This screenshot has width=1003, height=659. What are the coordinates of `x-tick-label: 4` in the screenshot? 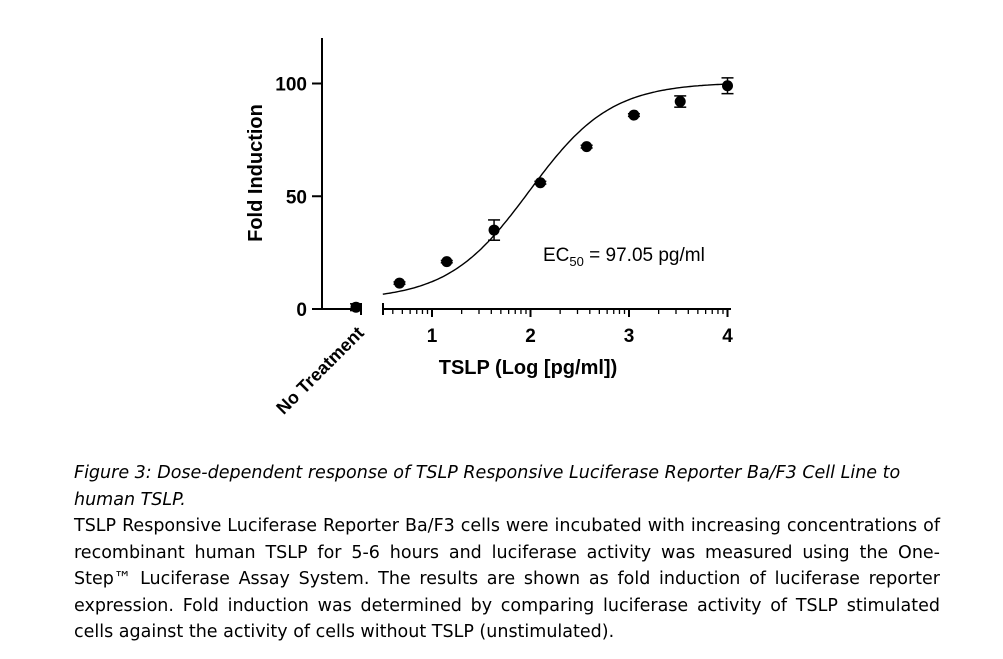 It's located at (727, 336).